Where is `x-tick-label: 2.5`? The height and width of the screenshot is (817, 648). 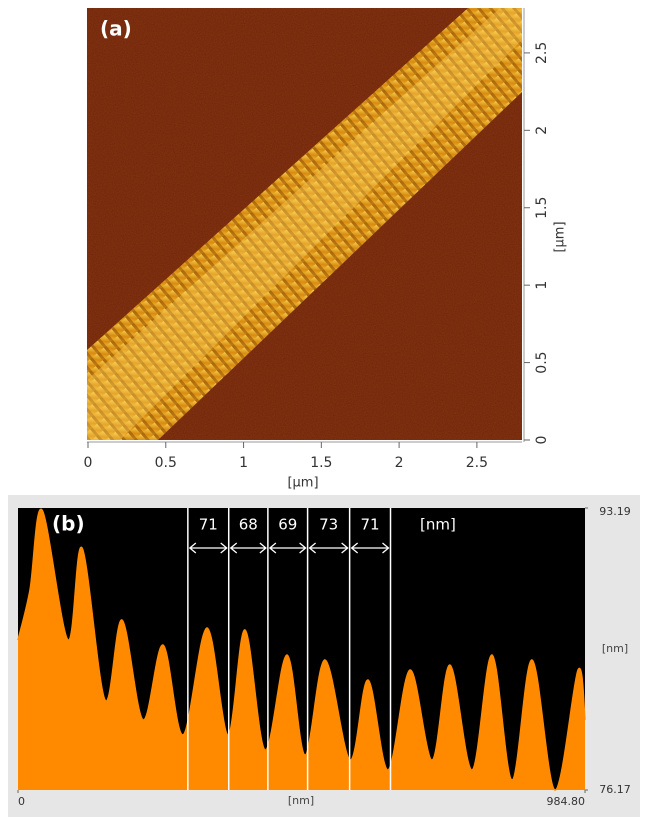 x-tick-label: 2.5 is located at coordinates (477, 463).